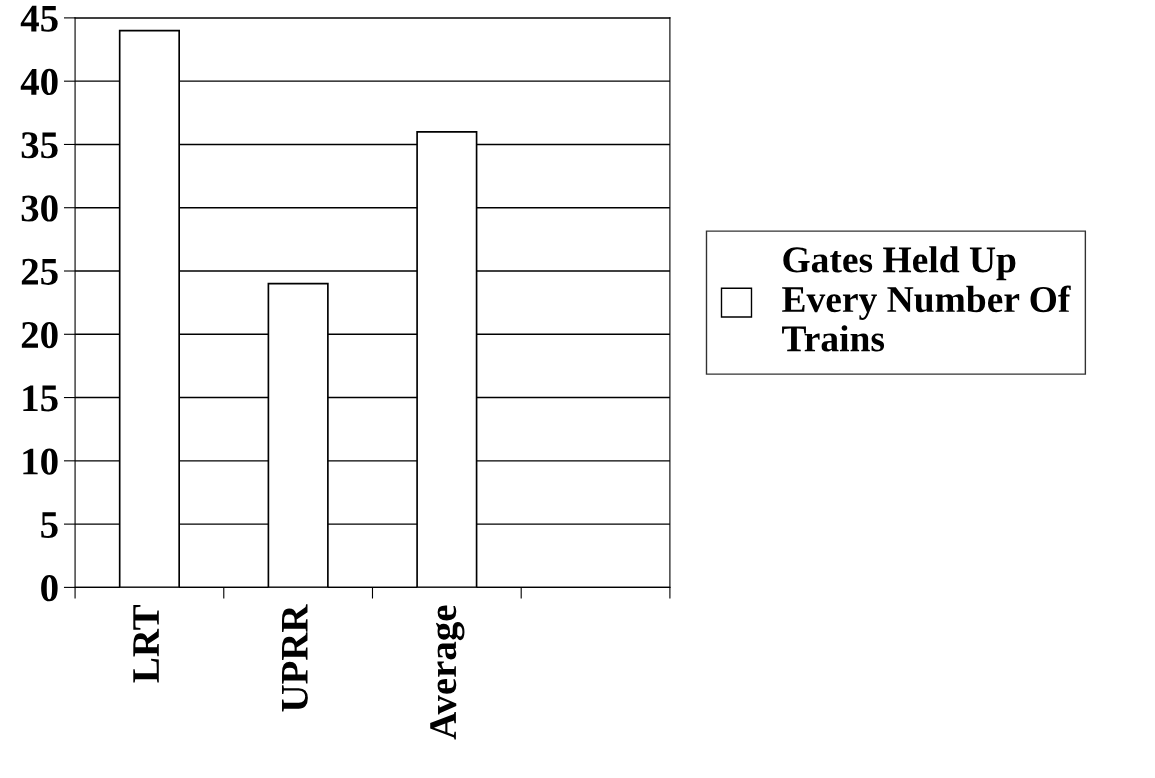  I want to click on y-tick-label: 45, so click(39, 18).